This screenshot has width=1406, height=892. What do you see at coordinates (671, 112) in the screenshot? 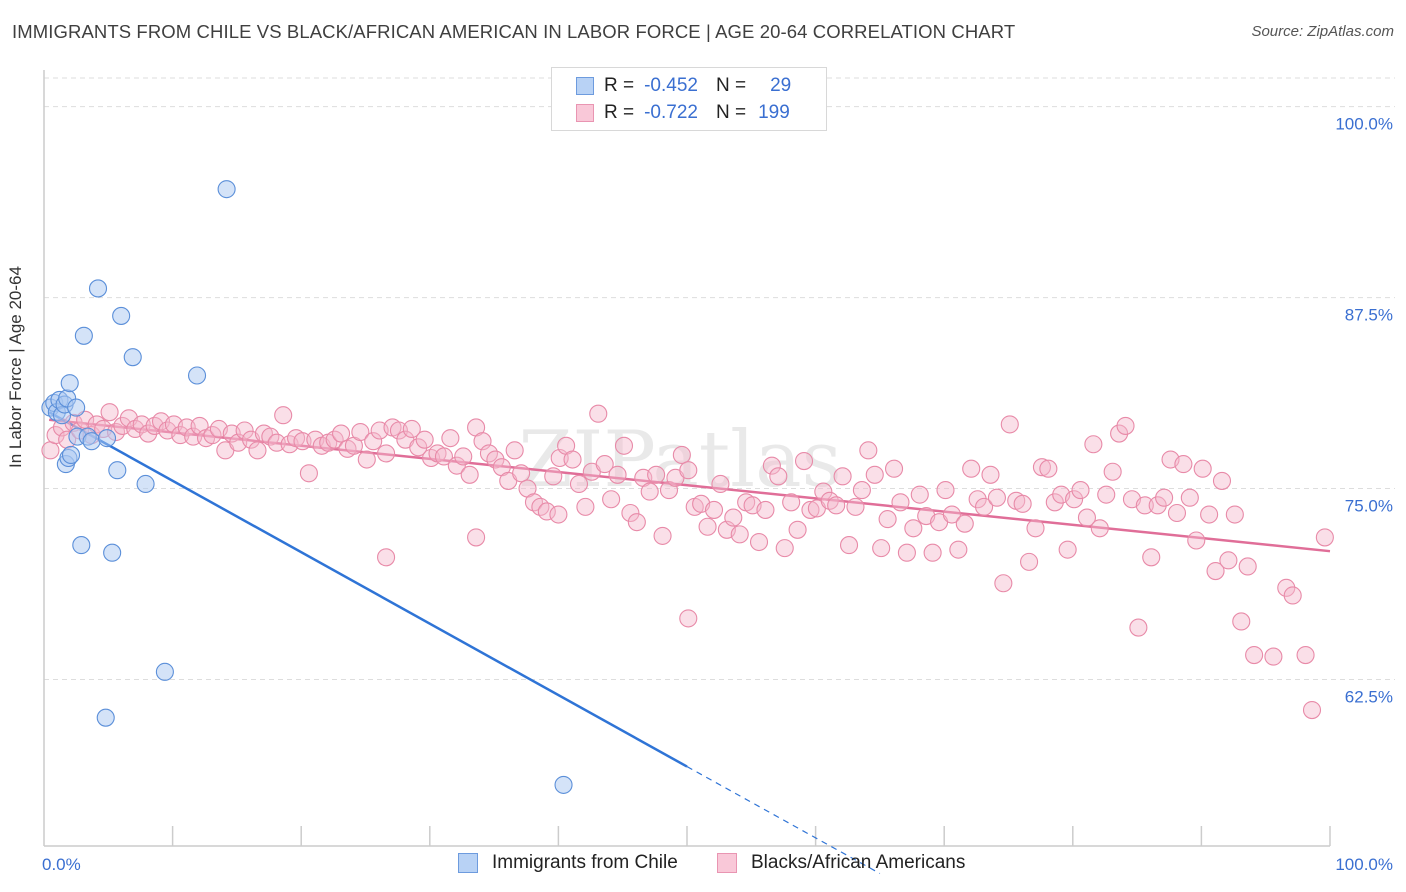
I see `legend-r-value: -0.722` at bounding box center [671, 112].